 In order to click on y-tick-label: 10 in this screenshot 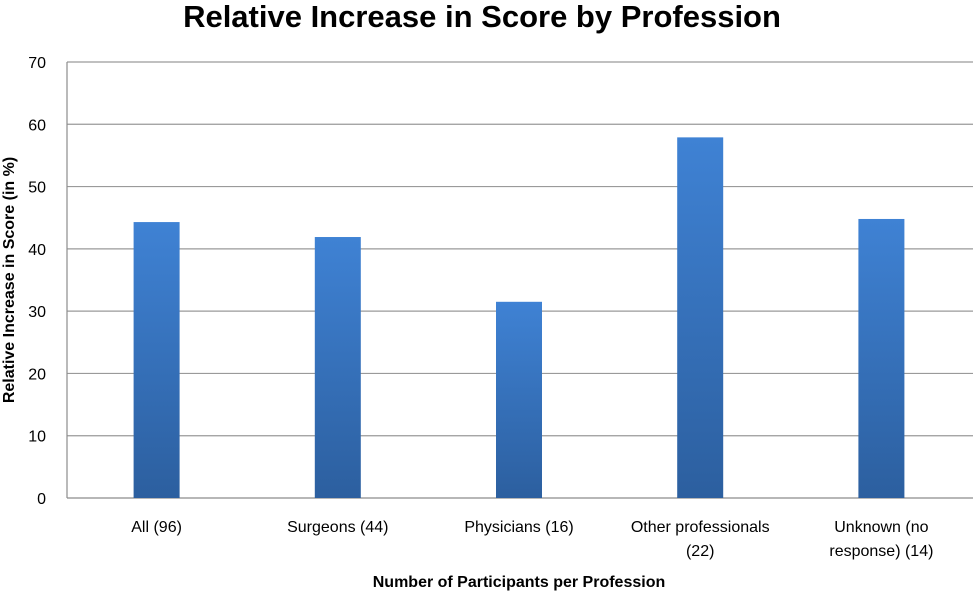, I will do `click(37, 437)`.